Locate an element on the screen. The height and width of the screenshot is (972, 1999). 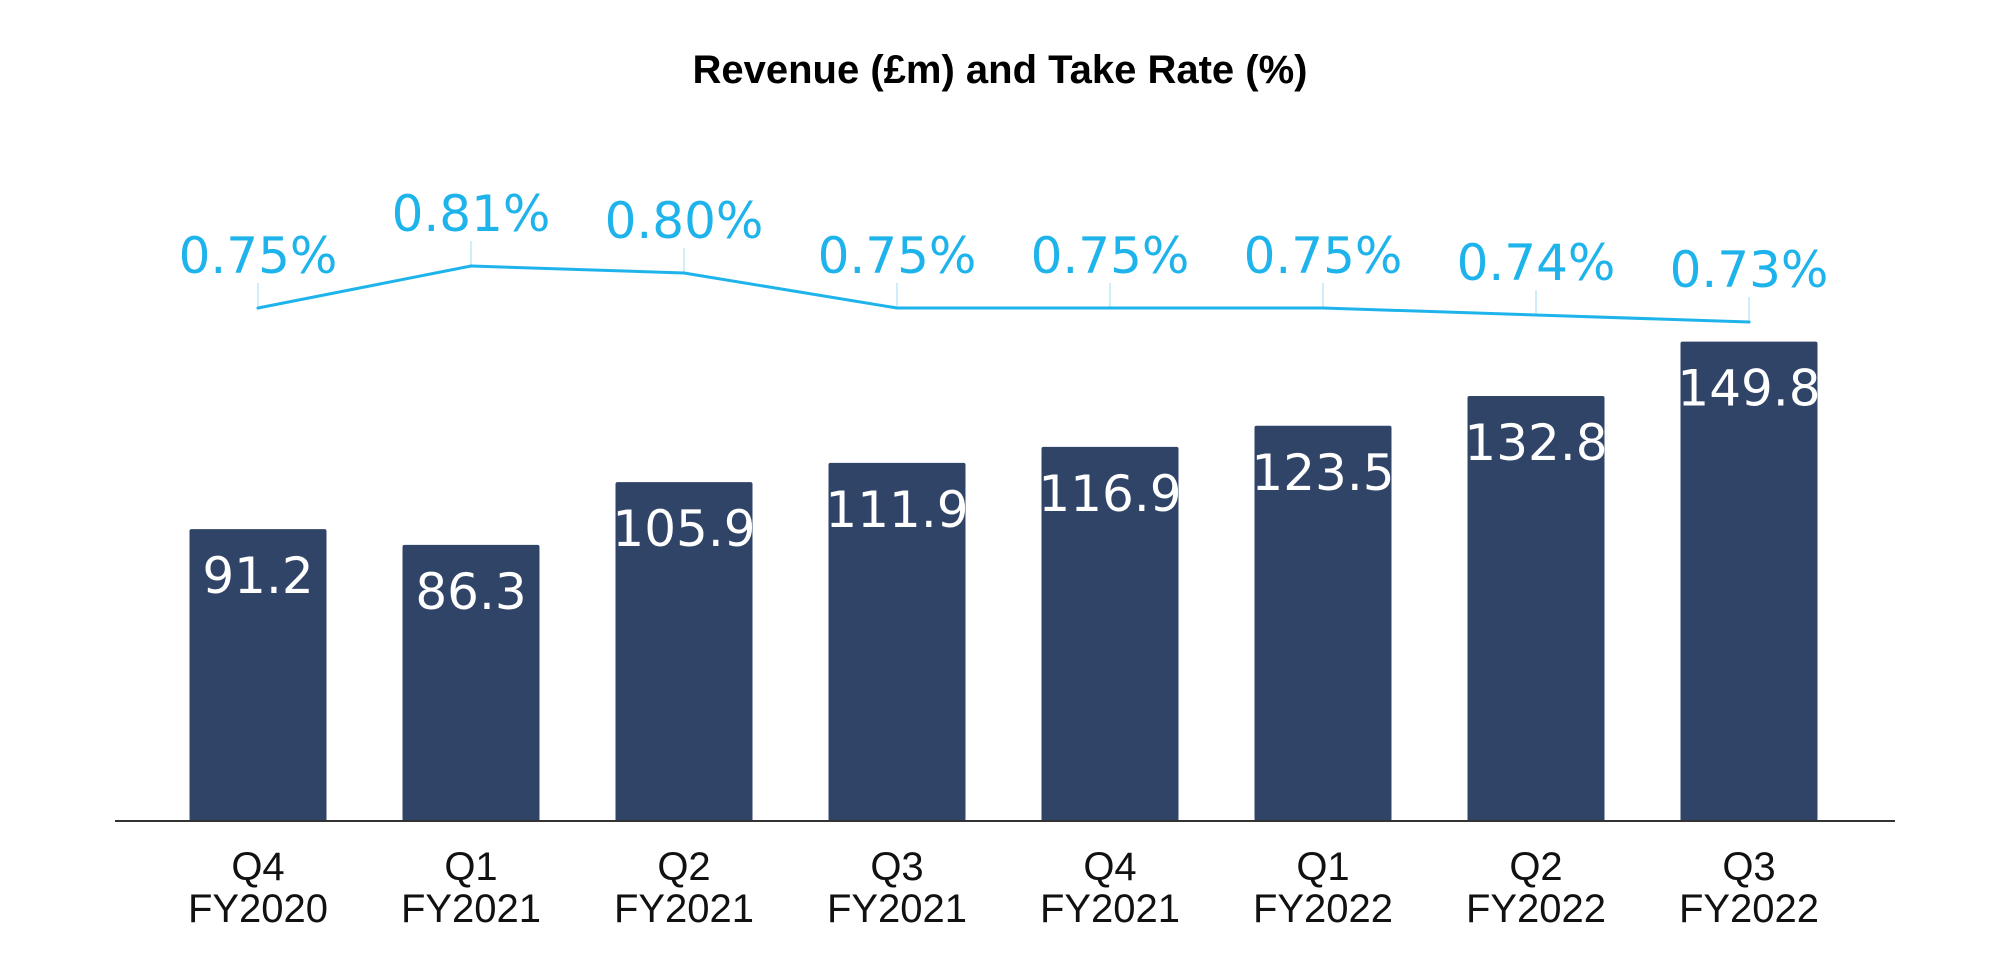
x-tick-label-year-7: FY2022 is located at coordinates (1749, 909).